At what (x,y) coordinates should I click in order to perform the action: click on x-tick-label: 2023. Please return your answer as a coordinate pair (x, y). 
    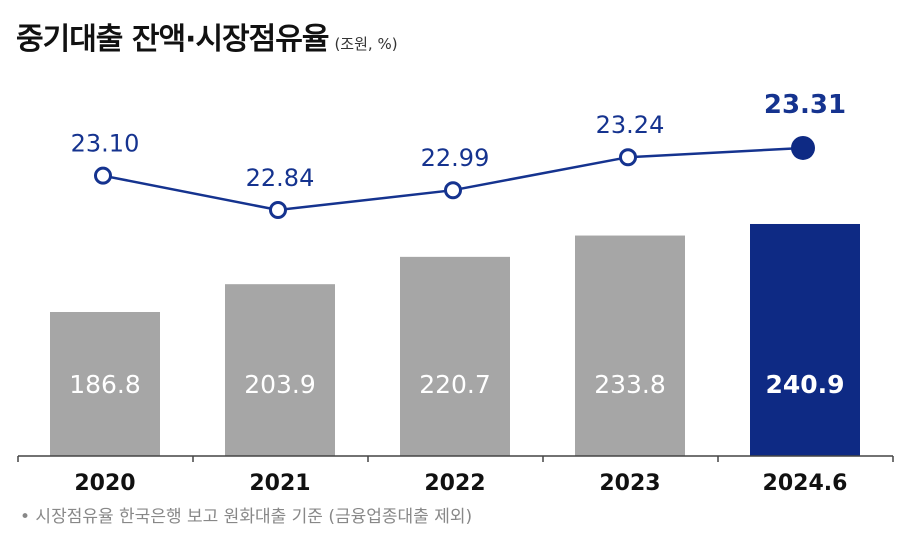
    Looking at the image, I should click on (629, 483).